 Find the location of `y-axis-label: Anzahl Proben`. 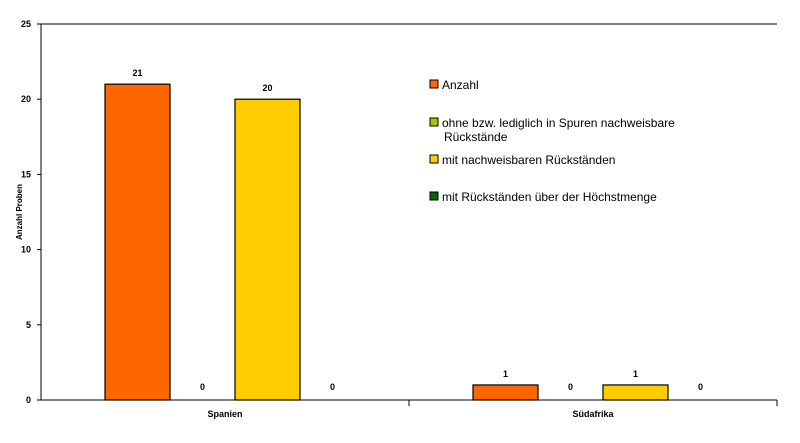

y-axis-label: Anzahl Proben is located at coordinates (19, 212).